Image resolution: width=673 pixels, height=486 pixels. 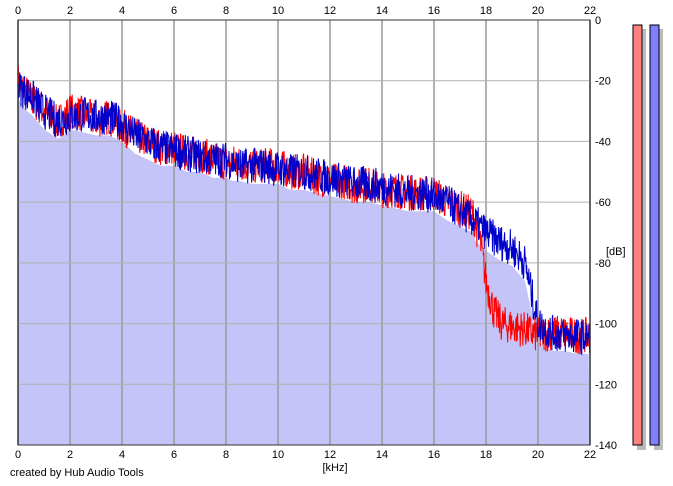 I want to click on x-tick-label-bottom: 10, so click(x=278, y=455).